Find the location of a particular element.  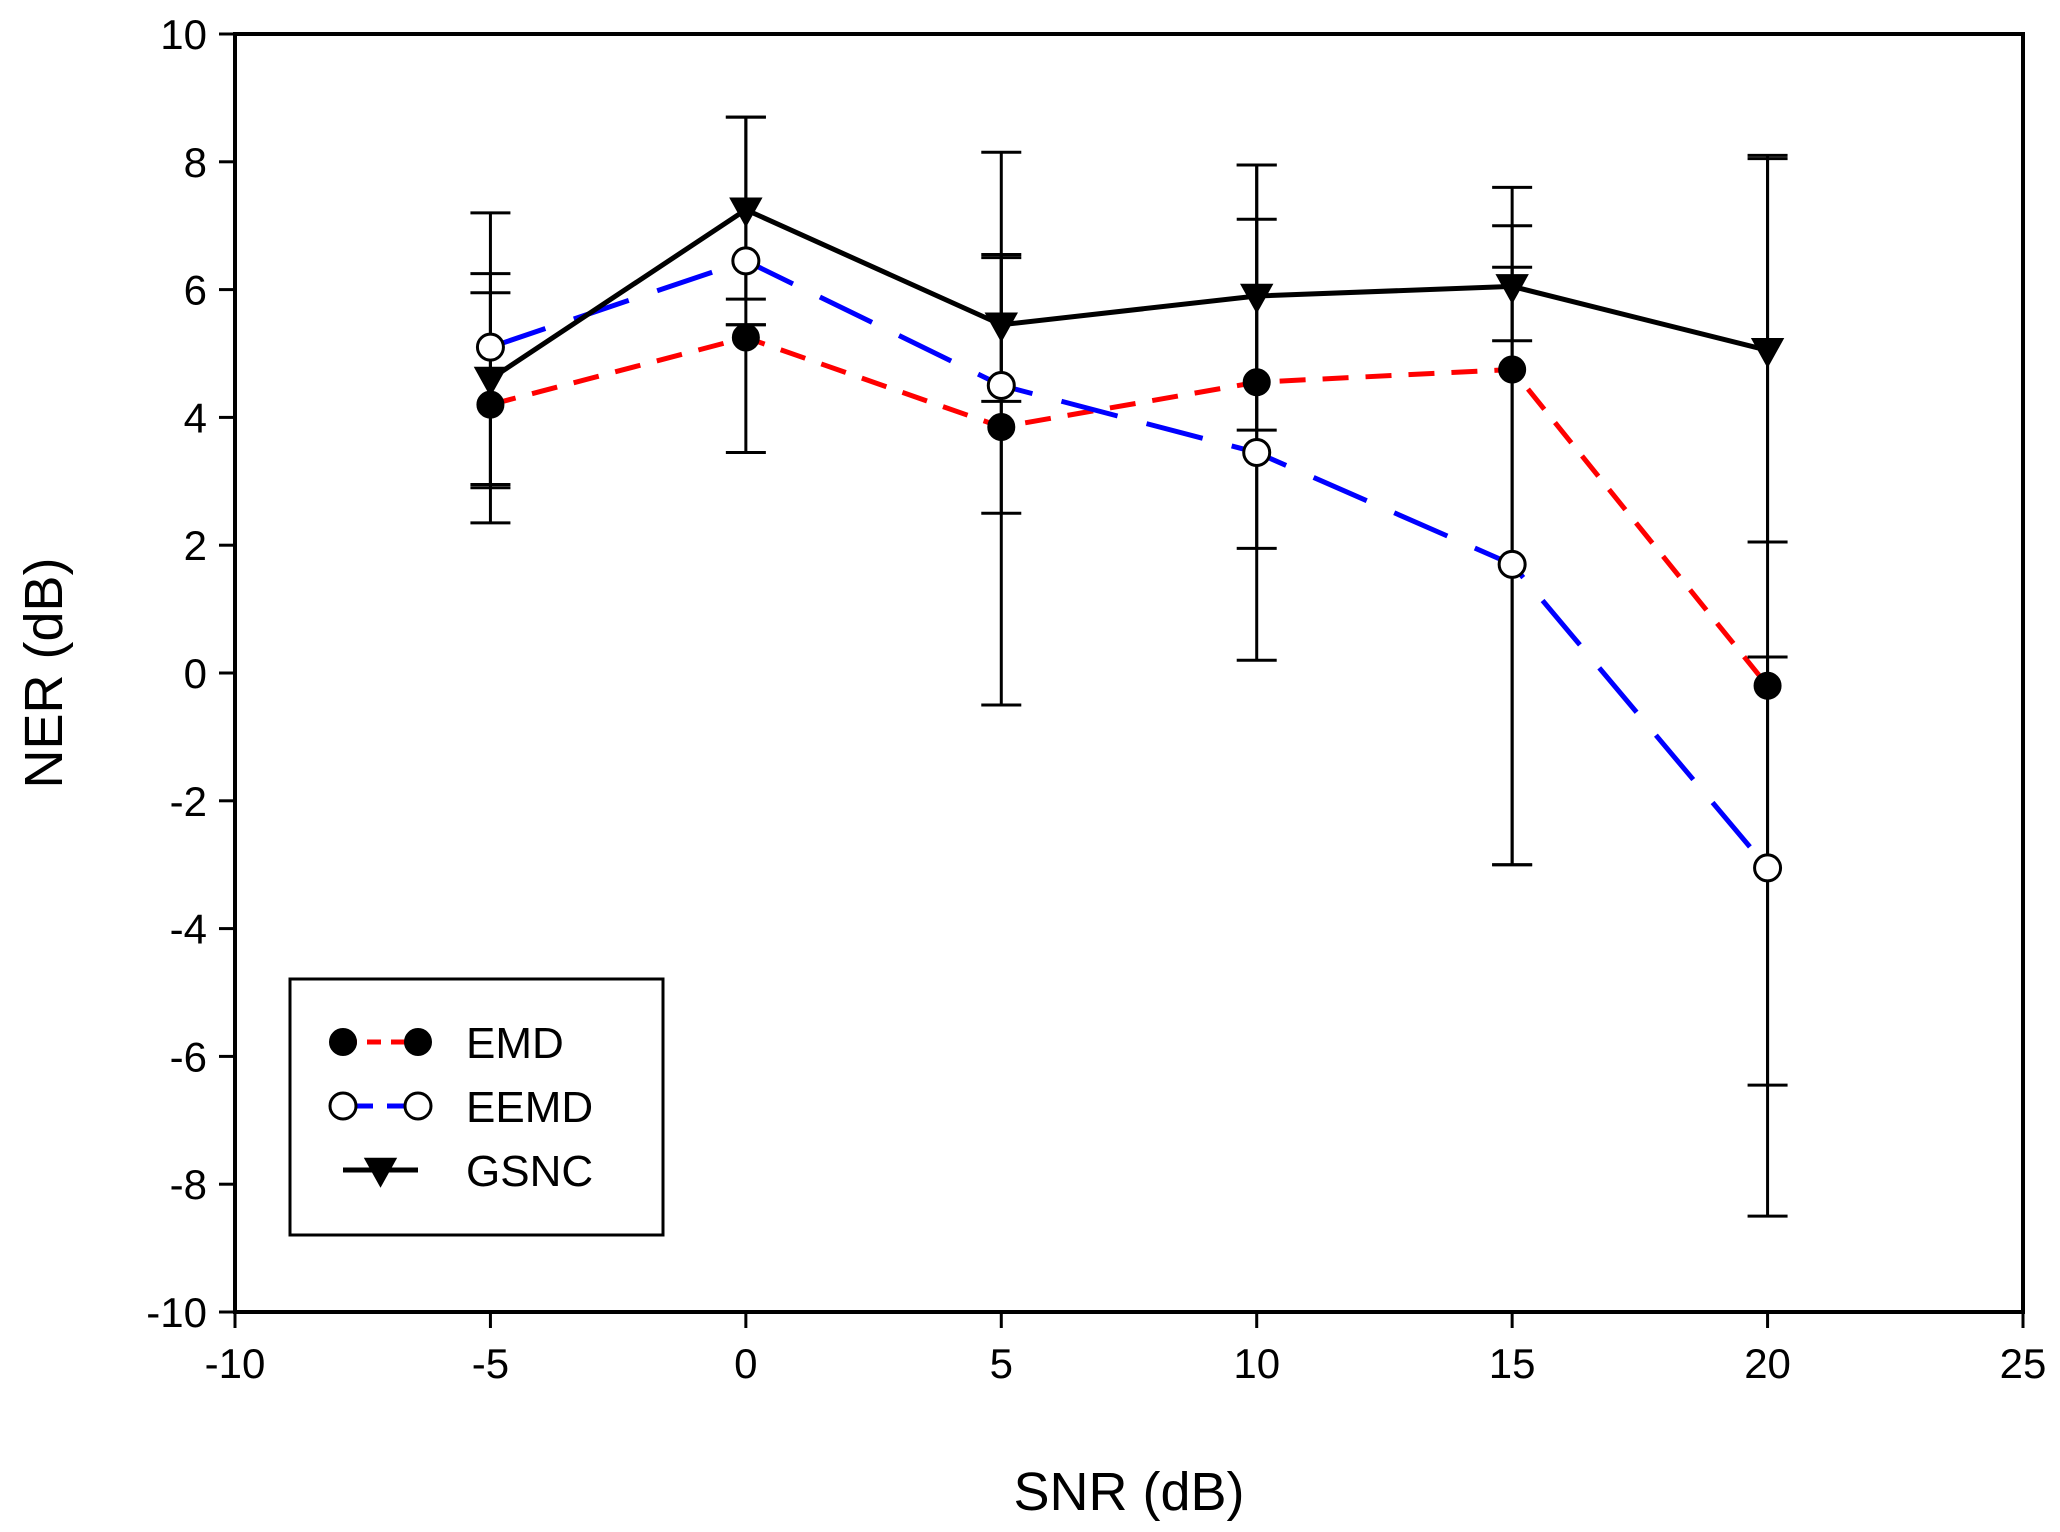

y-tick-label: -10 is located at coordinates (176, 1312).